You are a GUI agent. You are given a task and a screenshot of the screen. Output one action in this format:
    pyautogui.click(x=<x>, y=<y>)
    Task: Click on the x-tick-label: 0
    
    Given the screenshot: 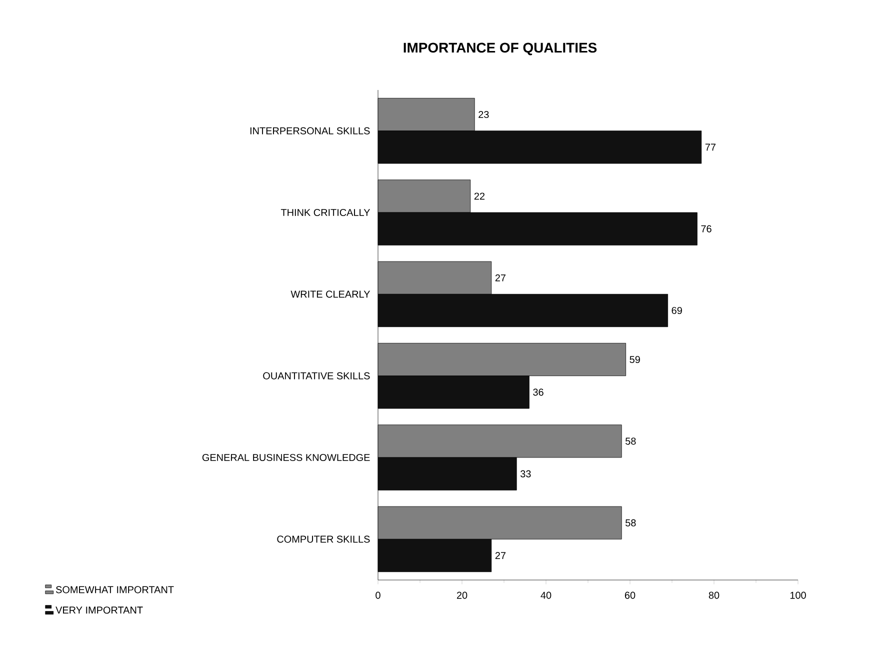 What is the action you would take?
    pyautogui.click(x=378, y=595)
    